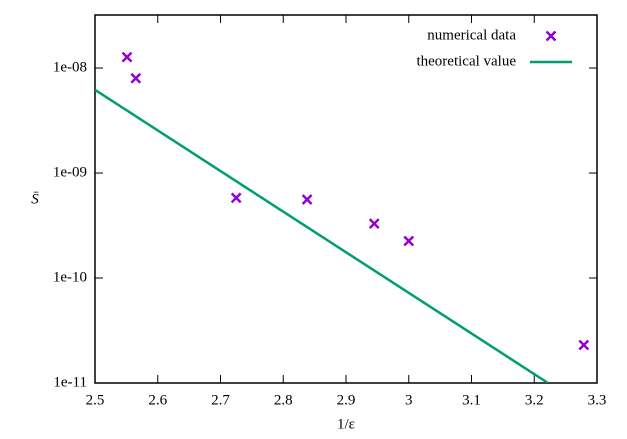  I want to click on x-tick-label: 3, so click(409, 400).